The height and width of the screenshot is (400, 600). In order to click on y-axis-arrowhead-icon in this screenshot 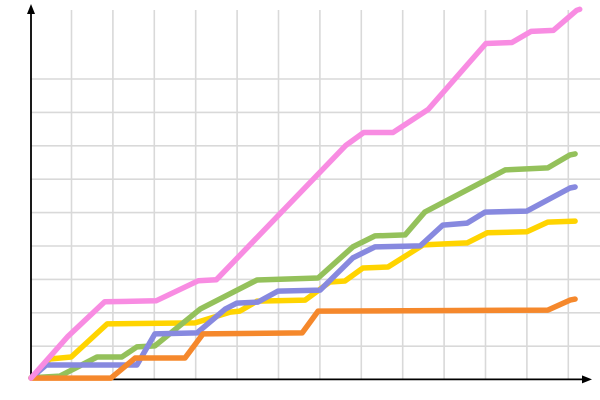, I will do `click(31, 9)`.